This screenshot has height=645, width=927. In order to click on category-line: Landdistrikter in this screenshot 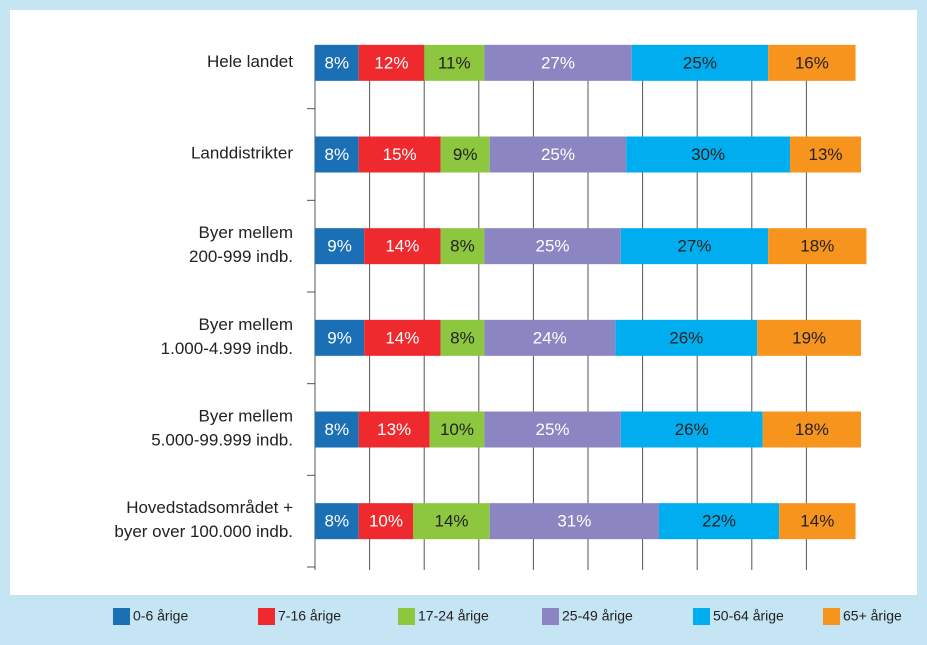, I will do `click(242, 153)`.